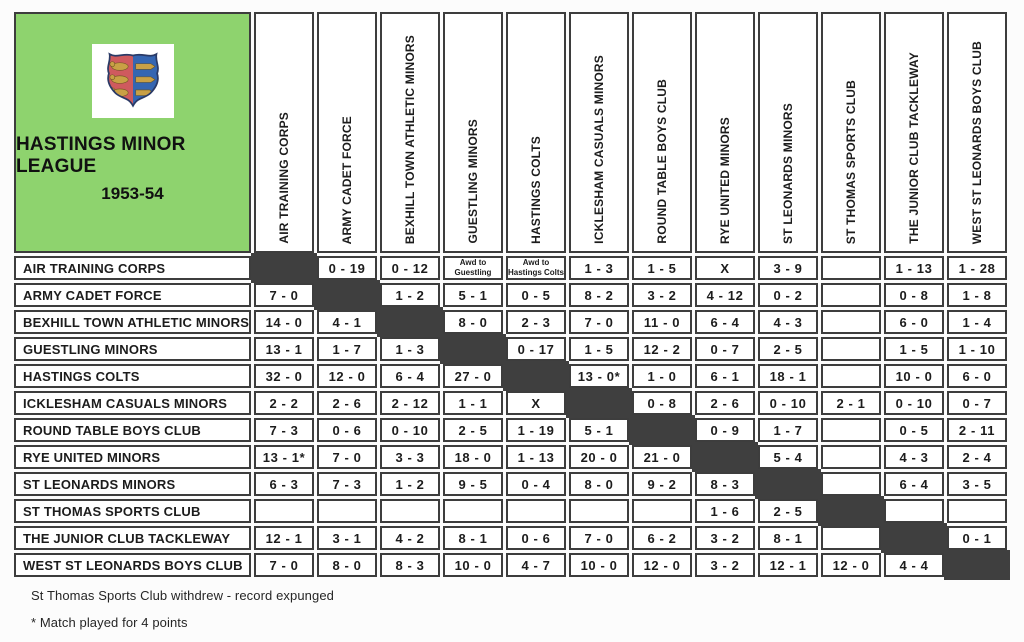 This screenshot has height=642, width=1024. I want to click on row-header: BEXHILL TOWN ATHLETIC MINORS, so click(132, 322).